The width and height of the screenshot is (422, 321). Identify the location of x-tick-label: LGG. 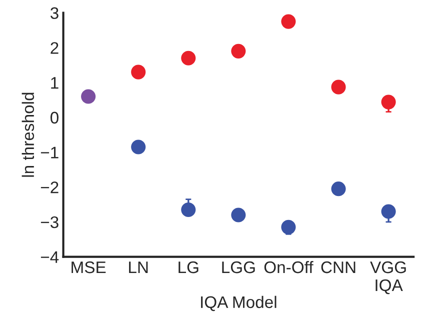
(238, 267).